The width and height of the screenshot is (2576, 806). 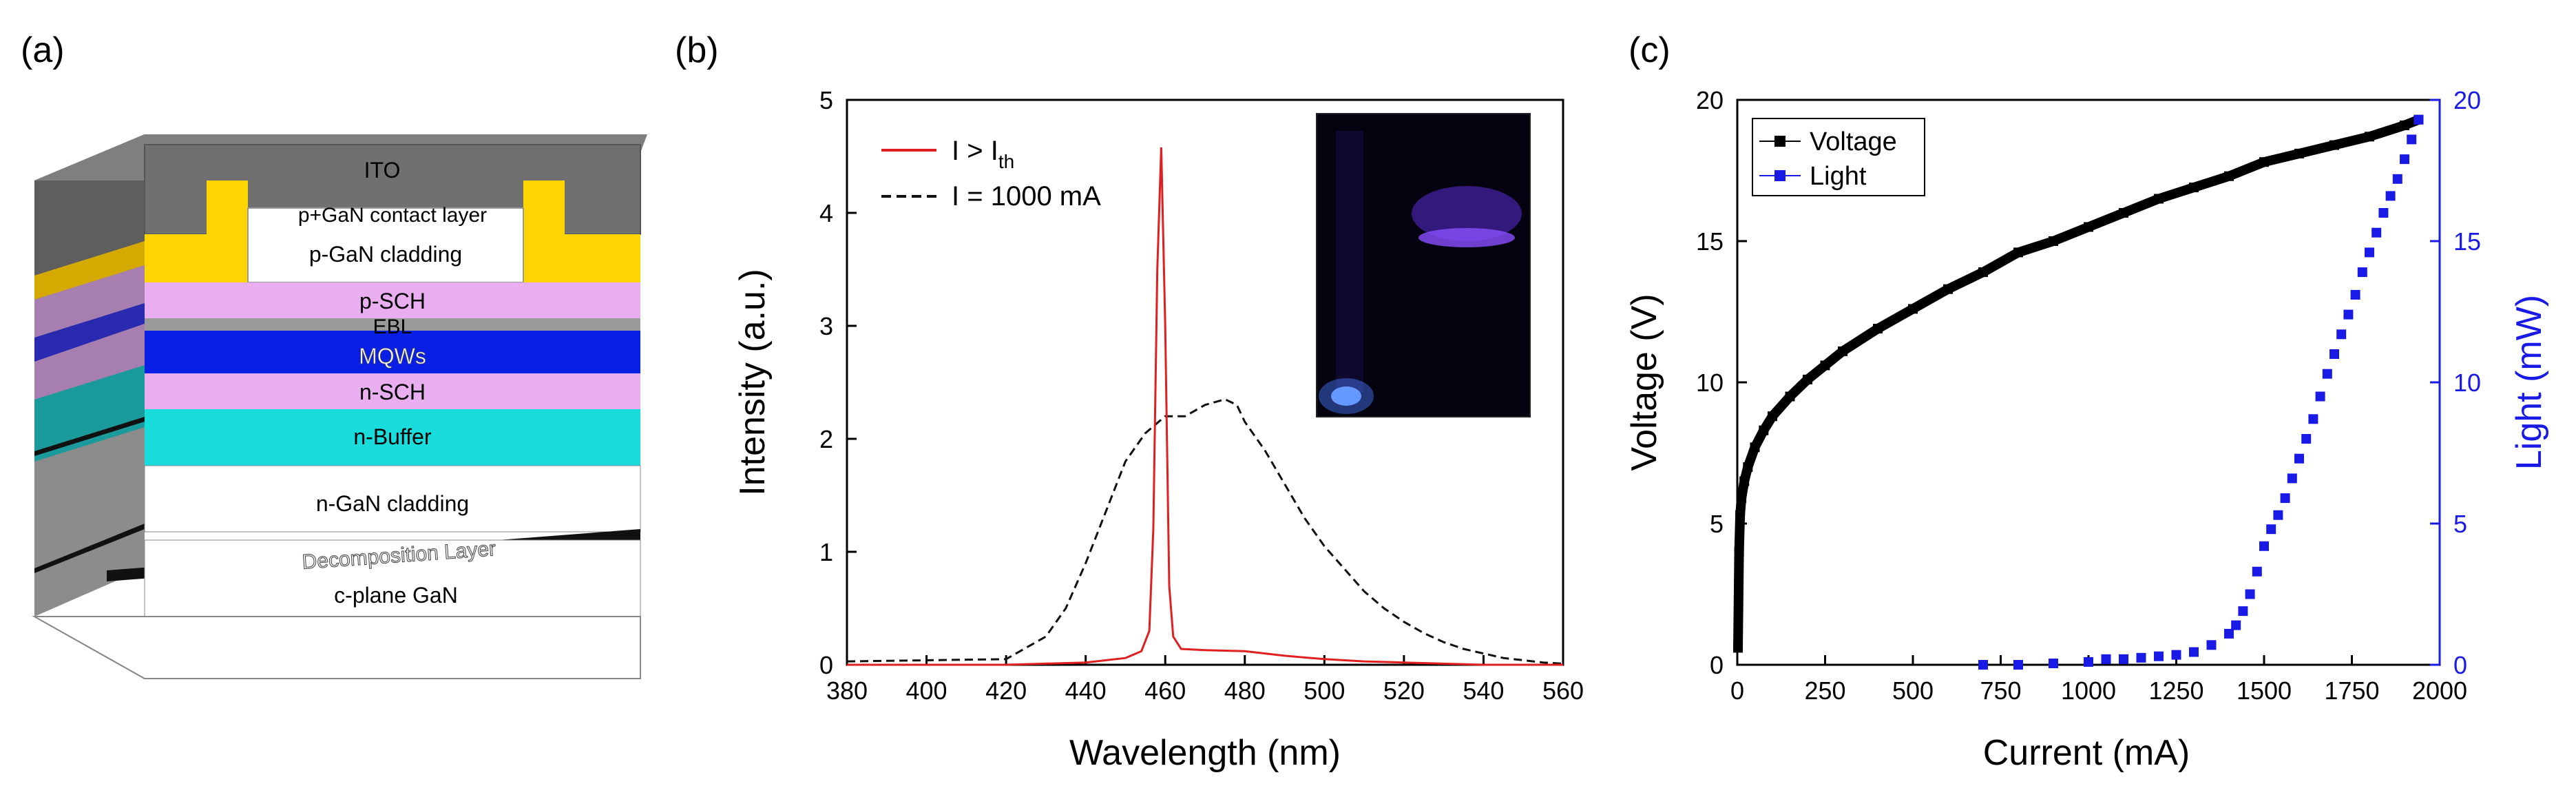 I want to click on panel-label-c: (c), so click(x=1650, y=50).